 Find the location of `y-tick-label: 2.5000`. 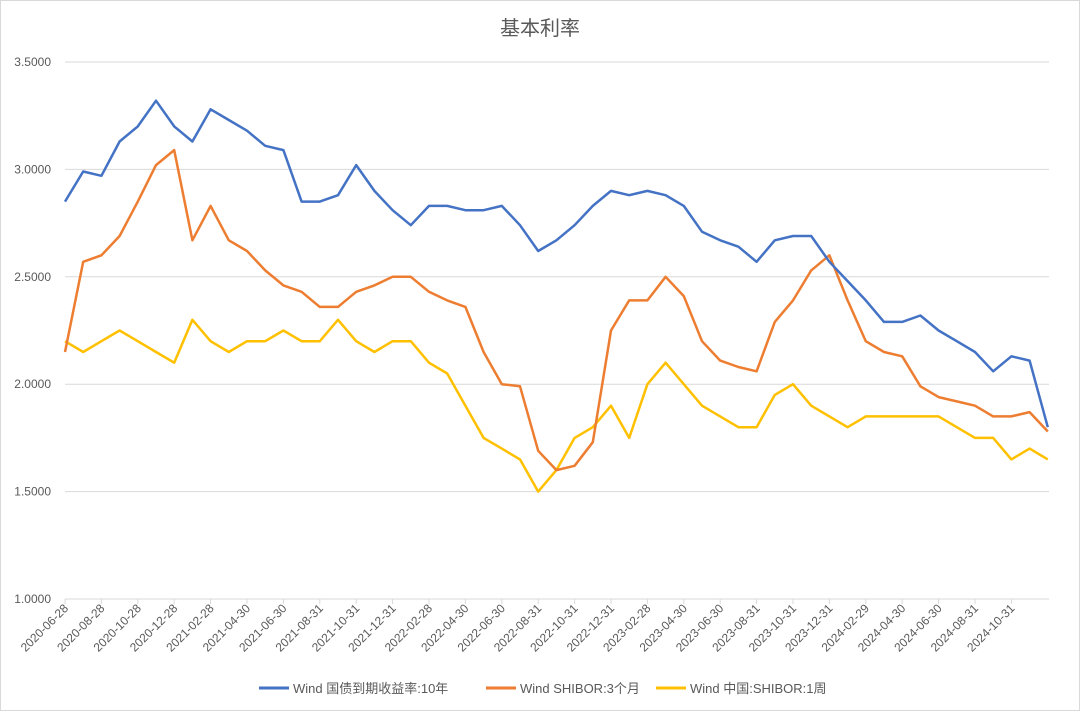

y-tick-label: 2.5000 is located at coordinates (32, 277).